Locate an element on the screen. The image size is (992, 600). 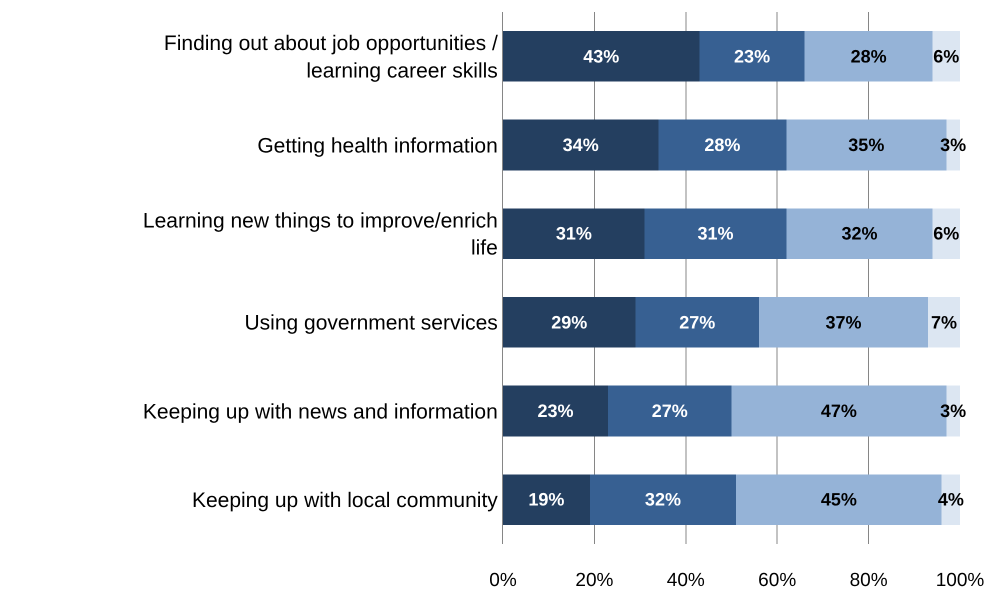
x-tick-label: 80% is located at coordinates (869, 580).